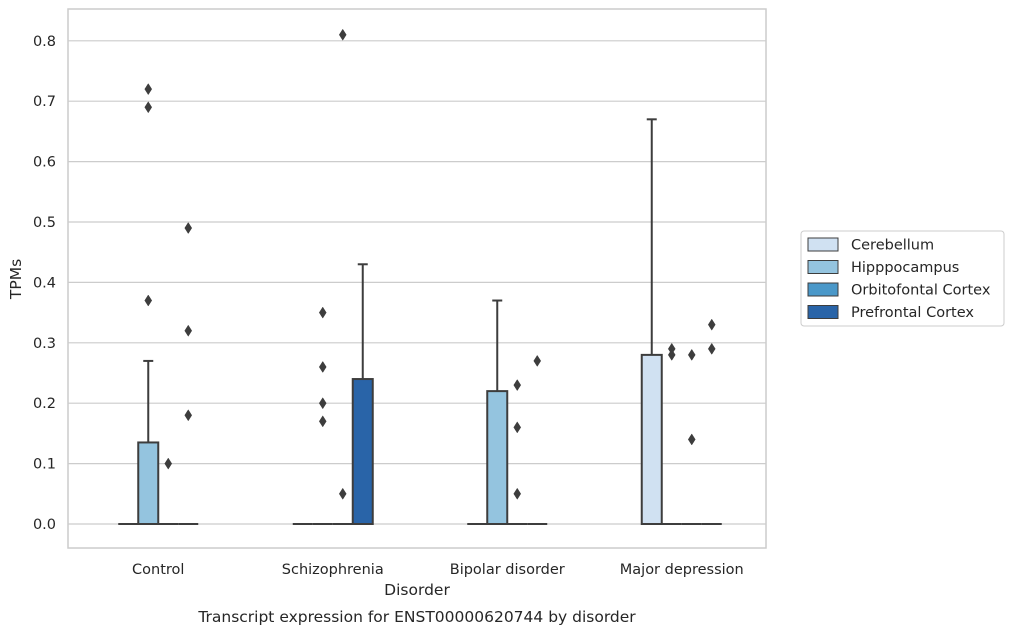 The image size is (1014, 634). What do you see at coordinates (44, 404) in the screenshot?
I see `y-tick-label: 0.2` at bounding box center [44, 404].